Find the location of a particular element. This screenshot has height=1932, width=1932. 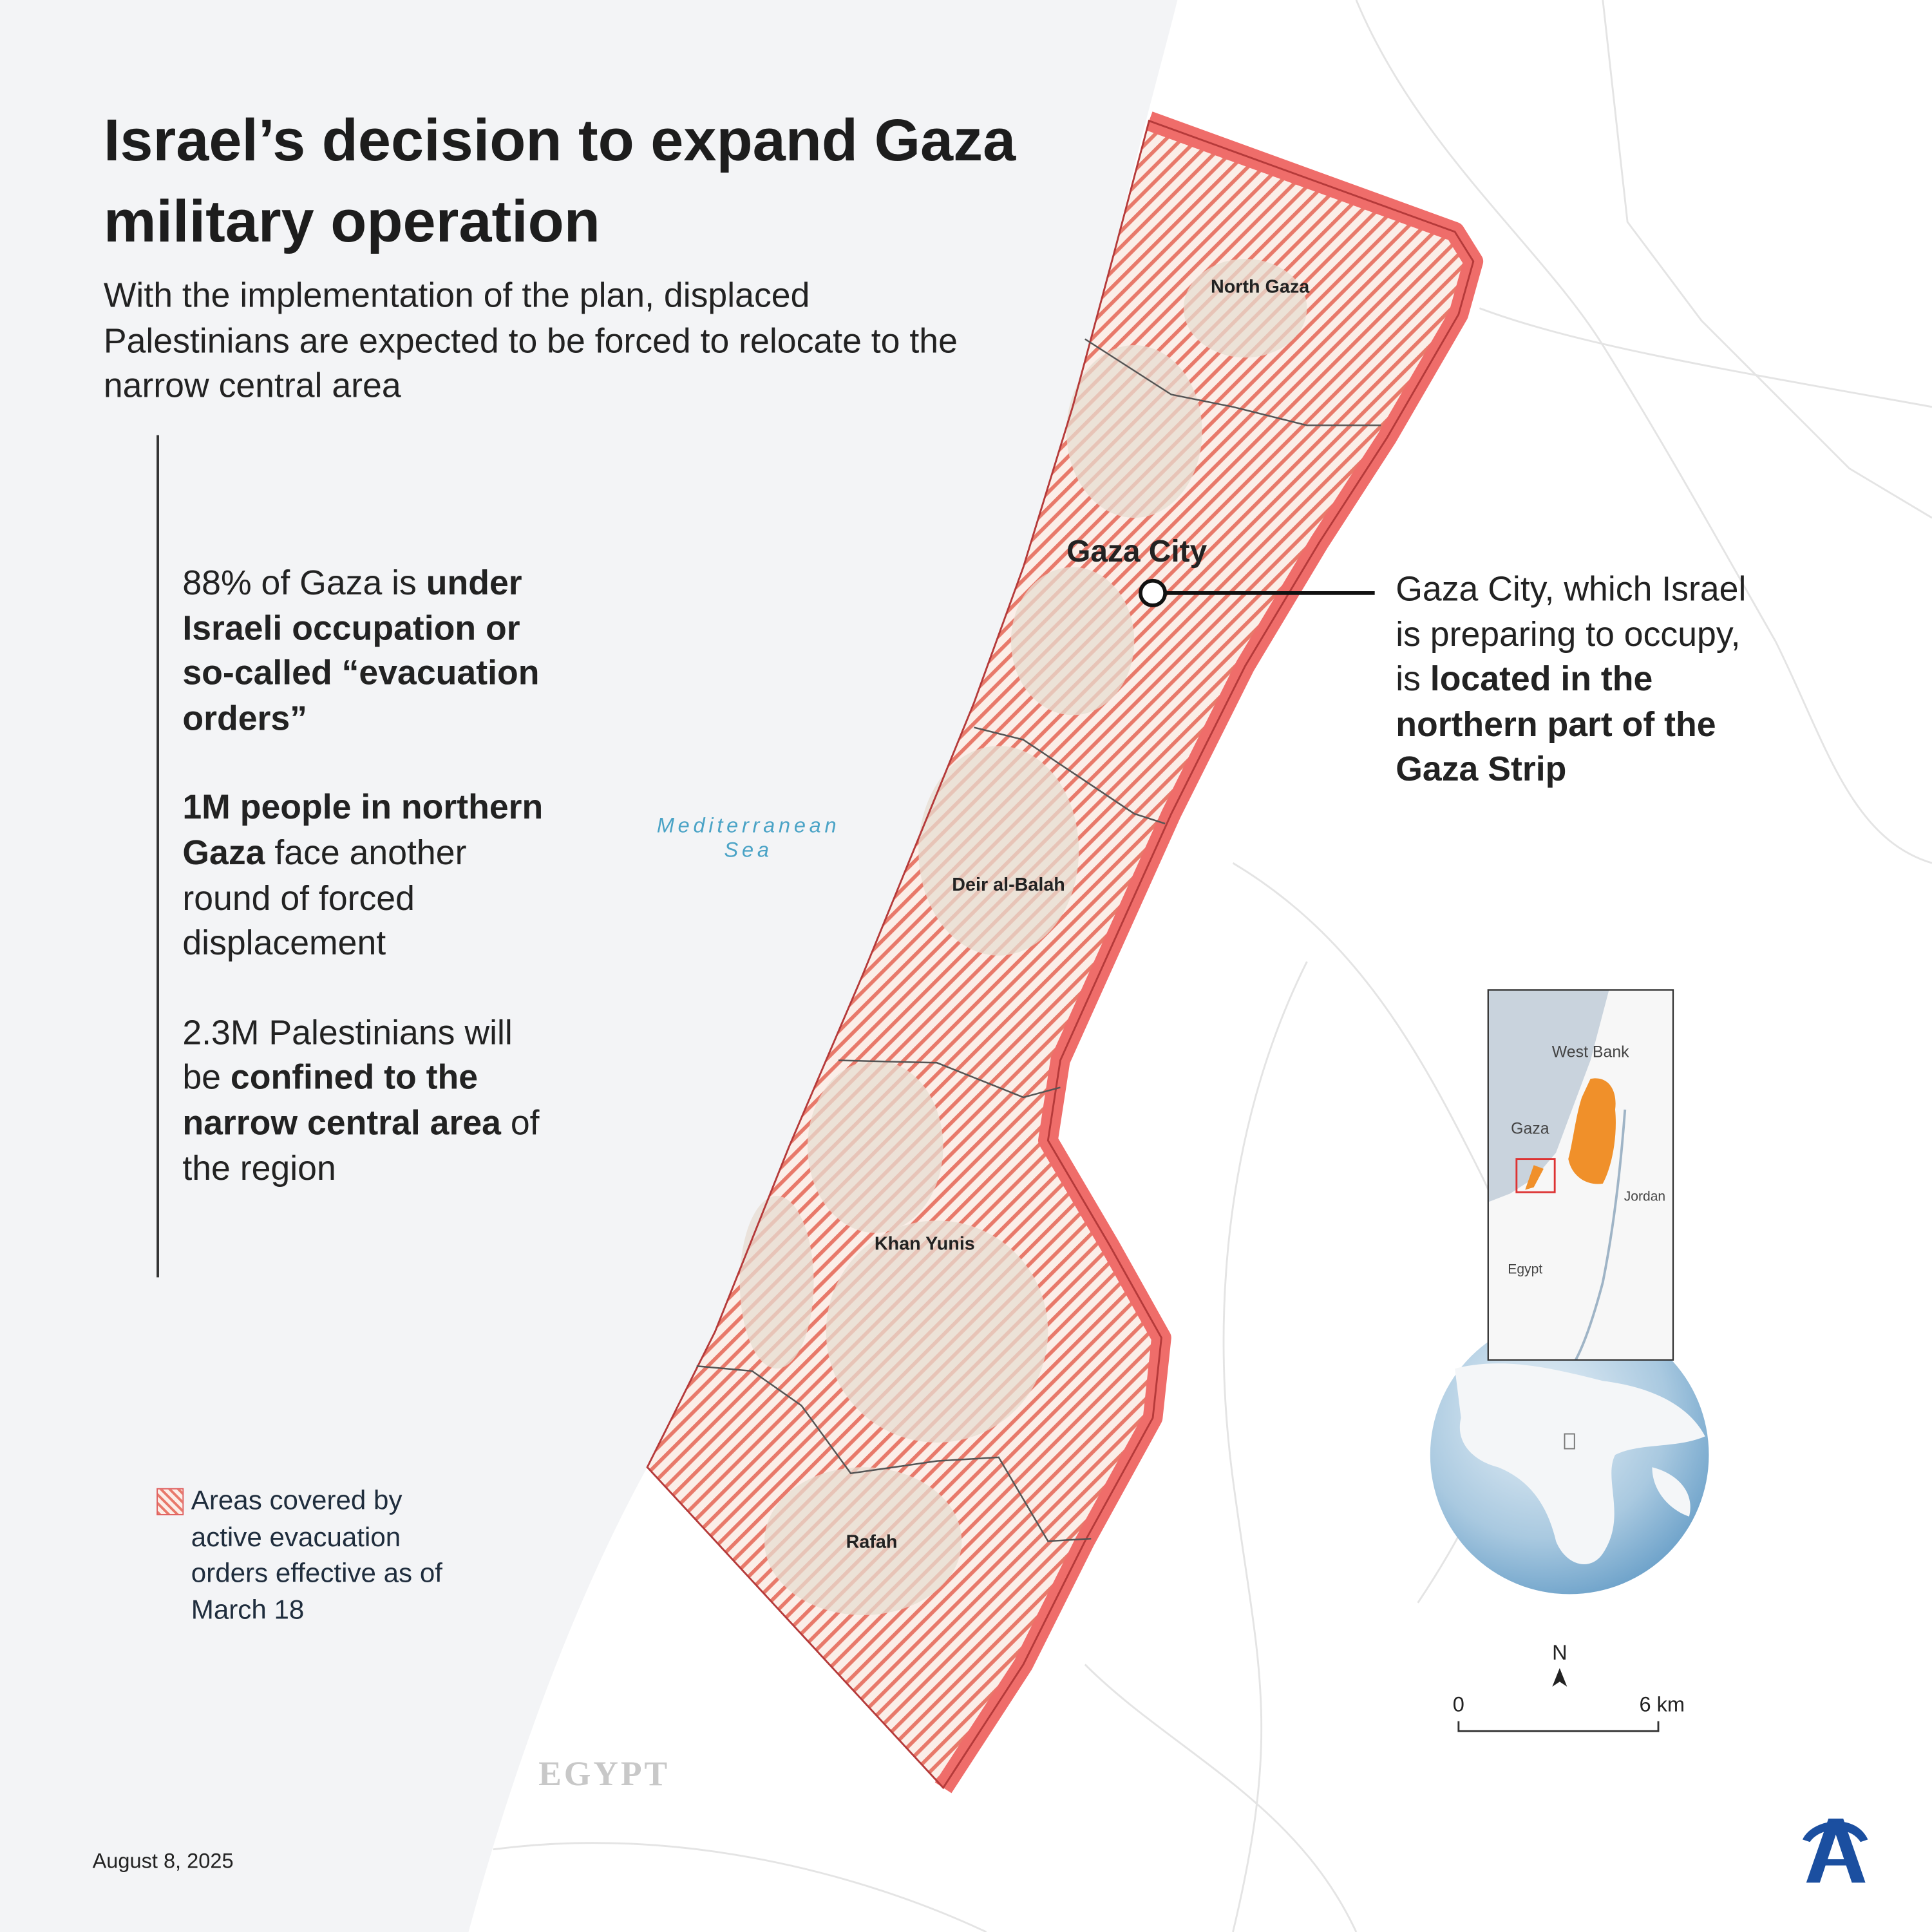

globe is located at coordinates (1570, 1455).